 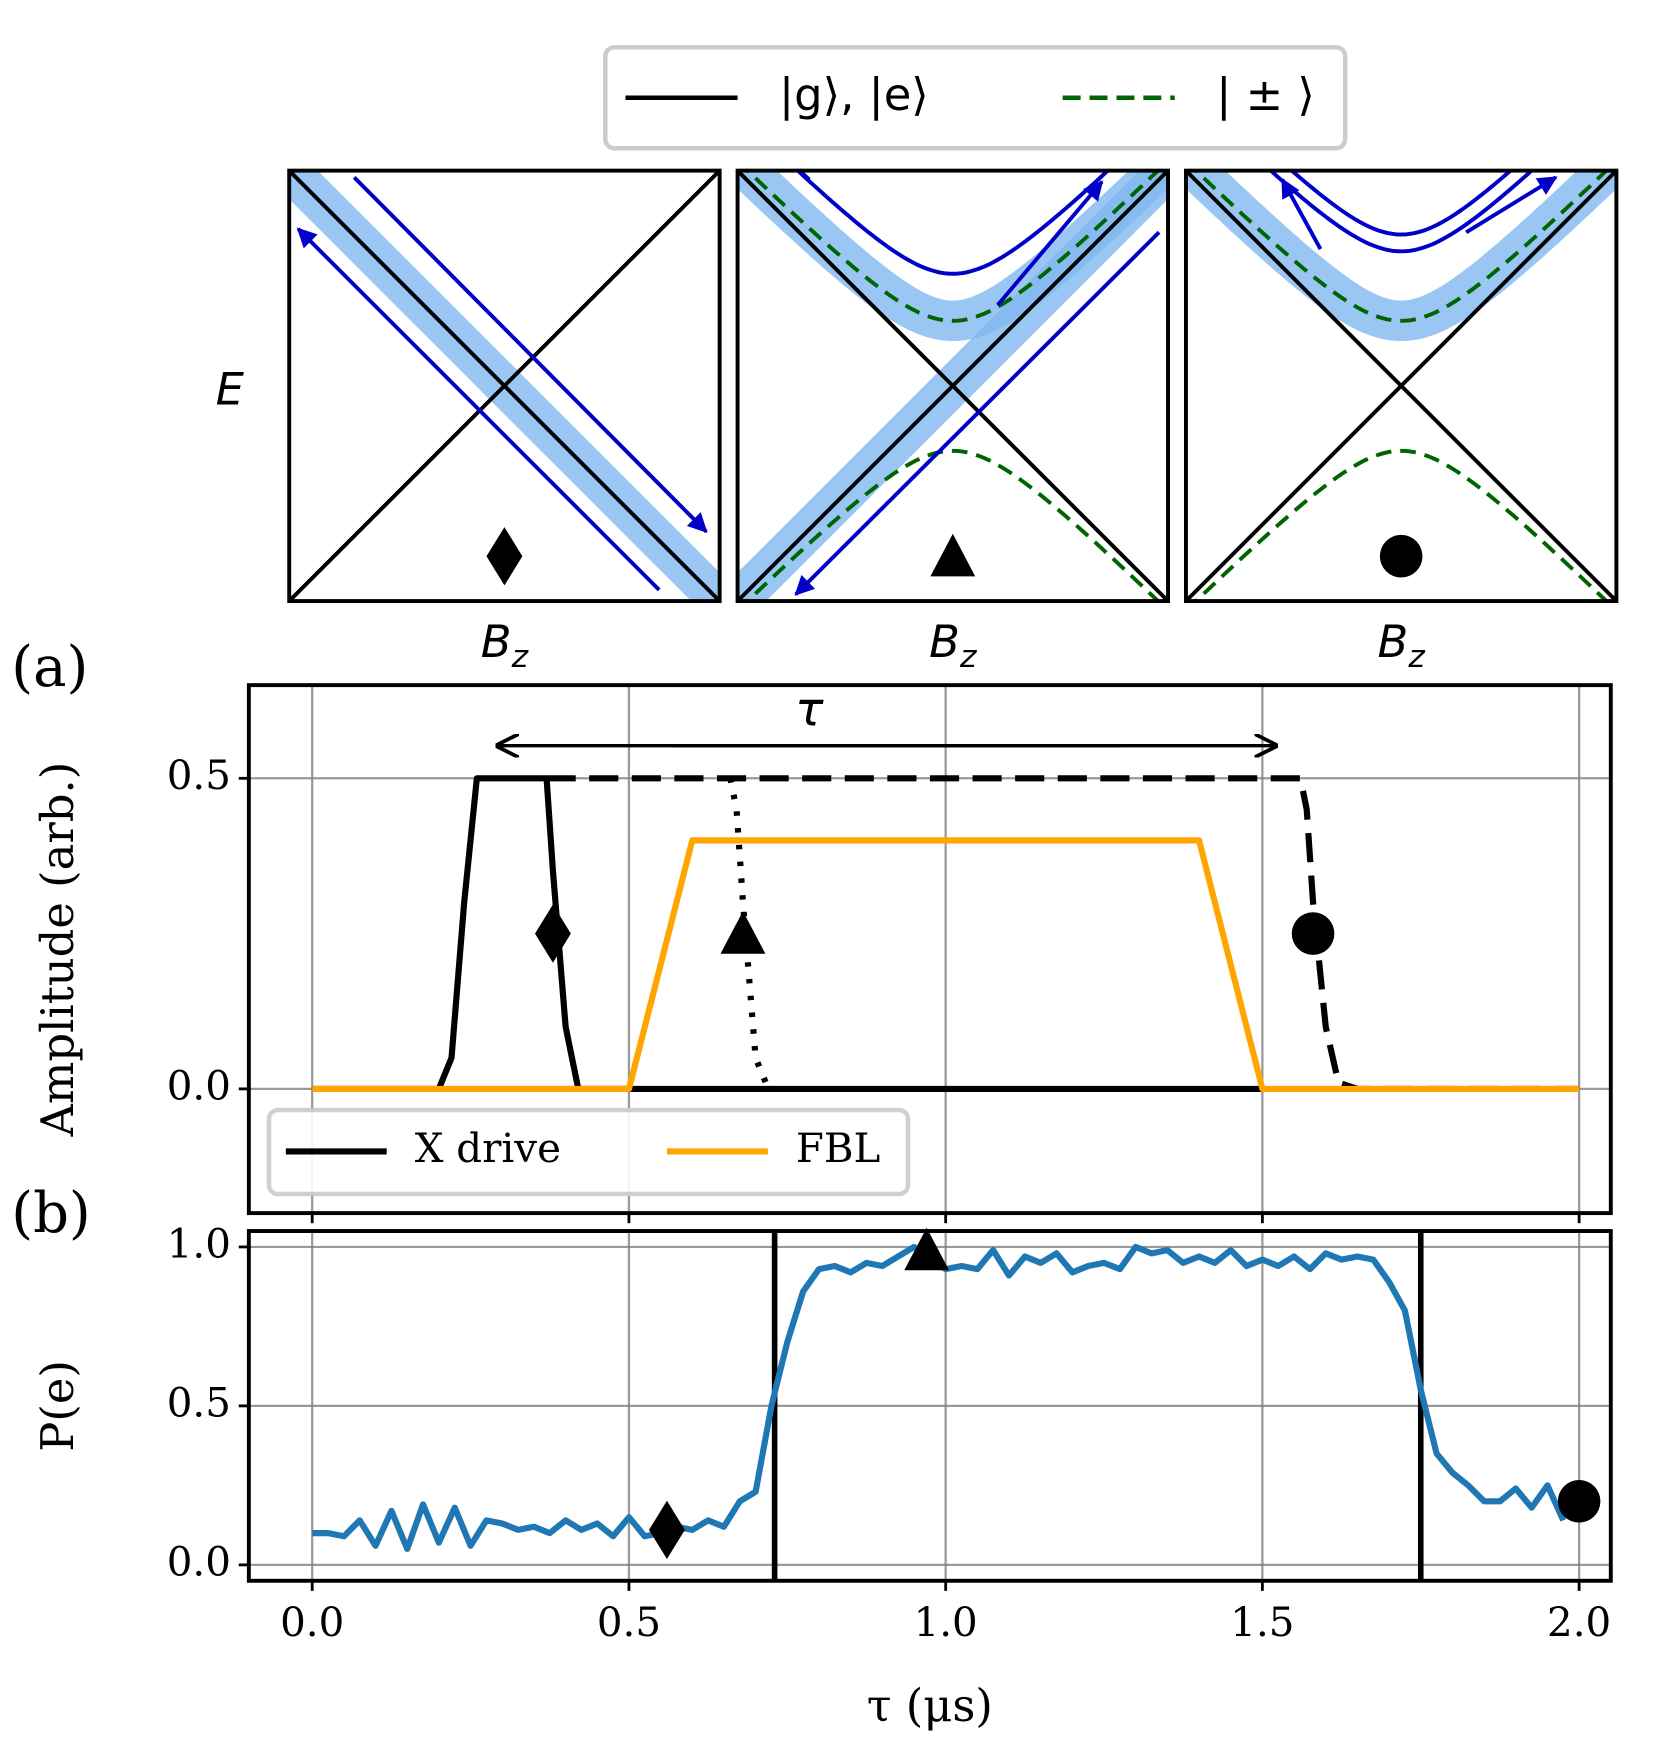 I want to click on legend-label: | ± ⟩, so click(x=1265, y=94).